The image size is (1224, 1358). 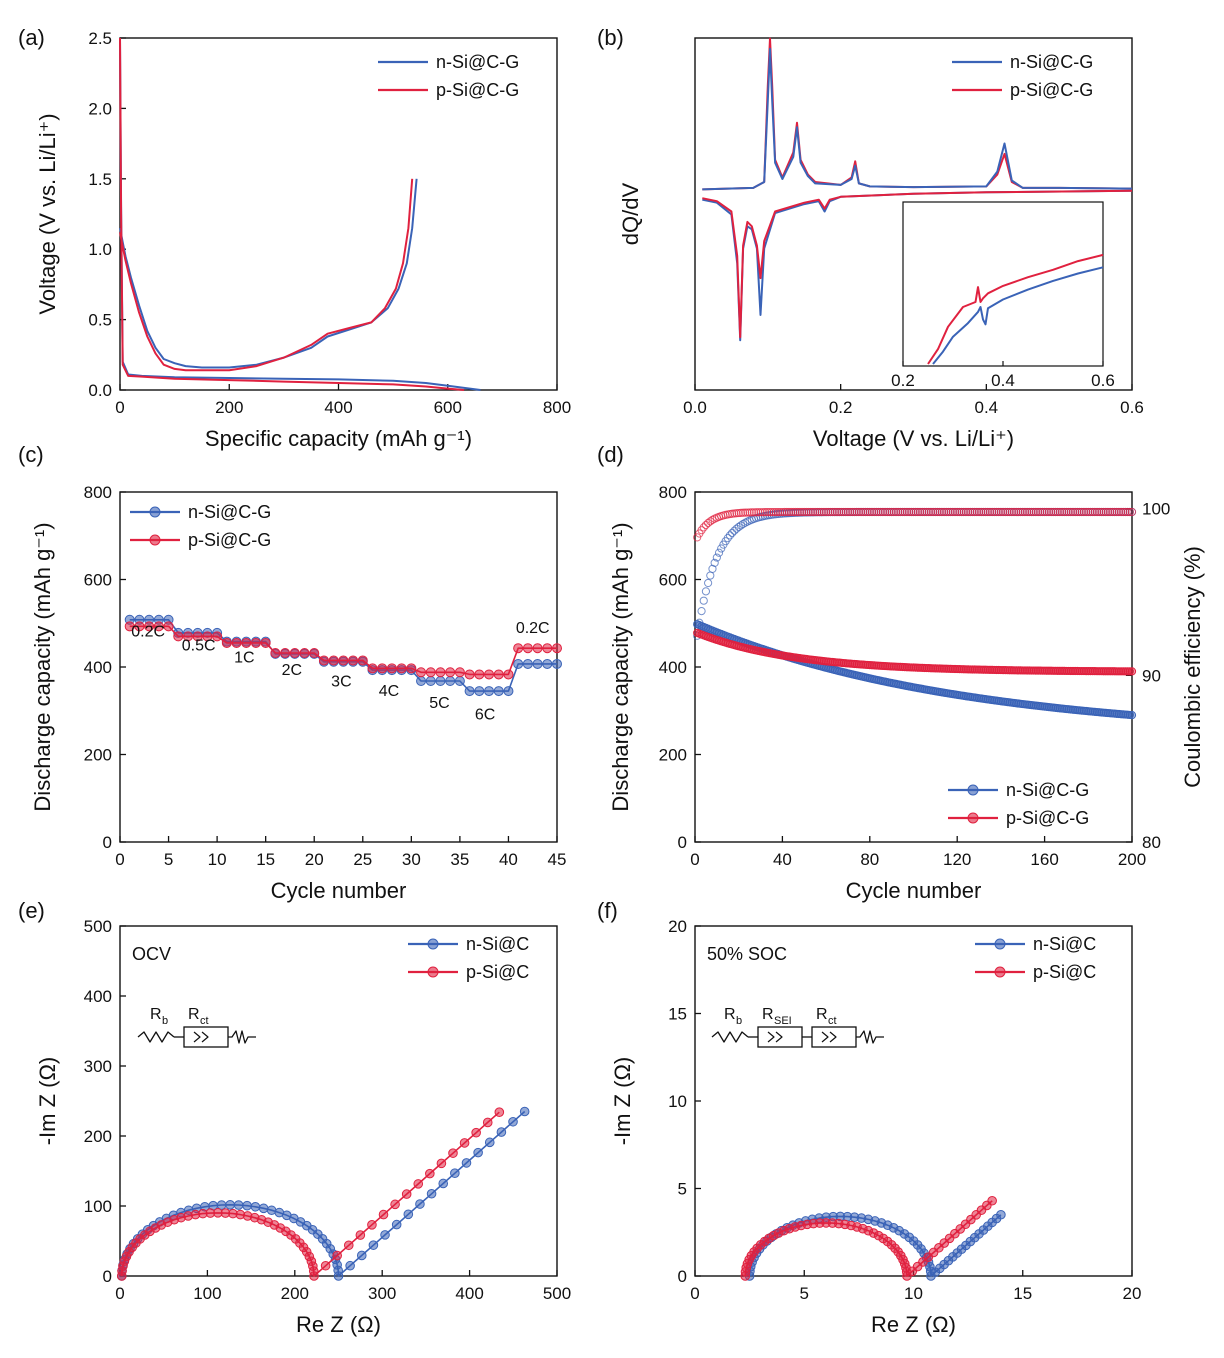 What do you see at coordinates (389, 691) in the screenshot?
I see `rate-label-c: 4C` at bounding box center [389, 691].